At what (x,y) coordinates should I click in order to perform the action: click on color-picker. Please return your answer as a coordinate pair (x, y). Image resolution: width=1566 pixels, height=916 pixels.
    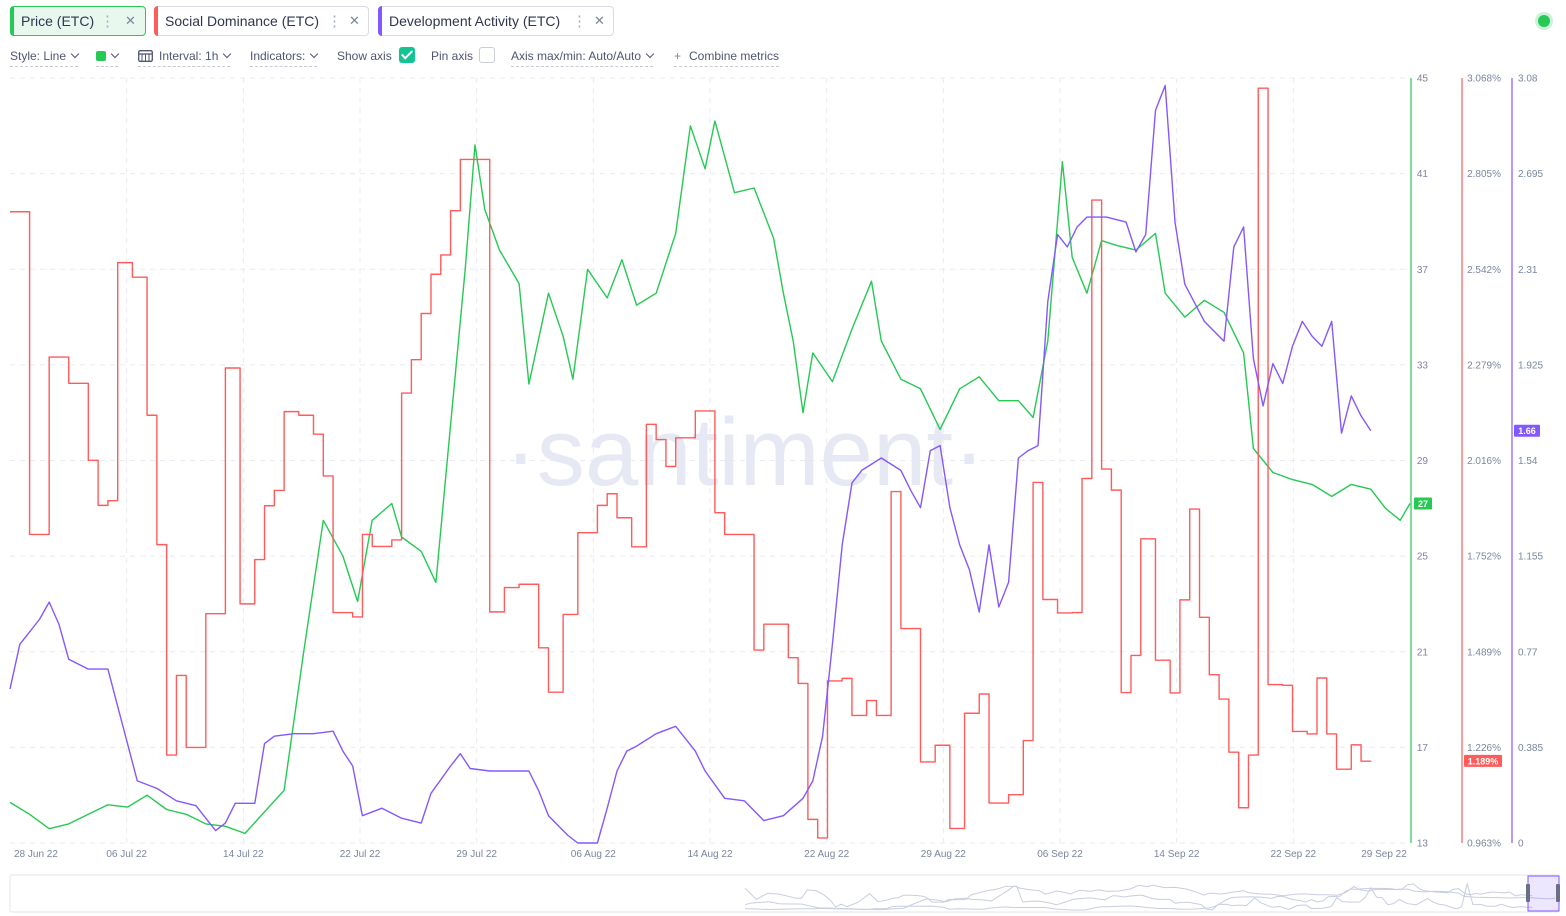
    Looking at the image, I should click on (108, 58).